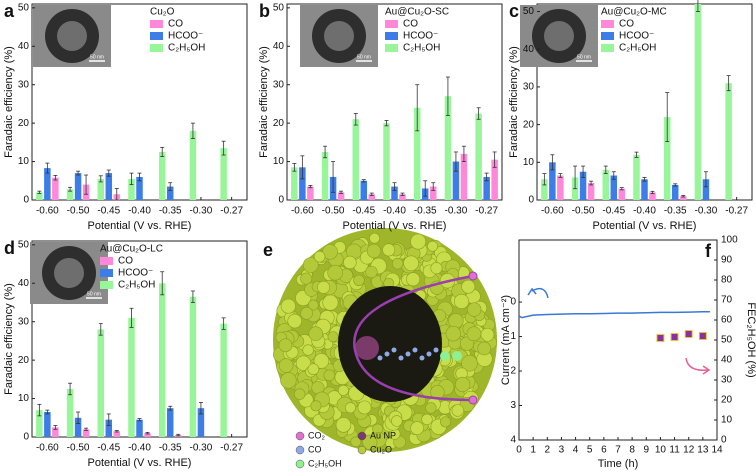 This screenshot has height=474, width=756. I want to click on legend-title: Au@Cu₂O-MC, so click(634, 12).